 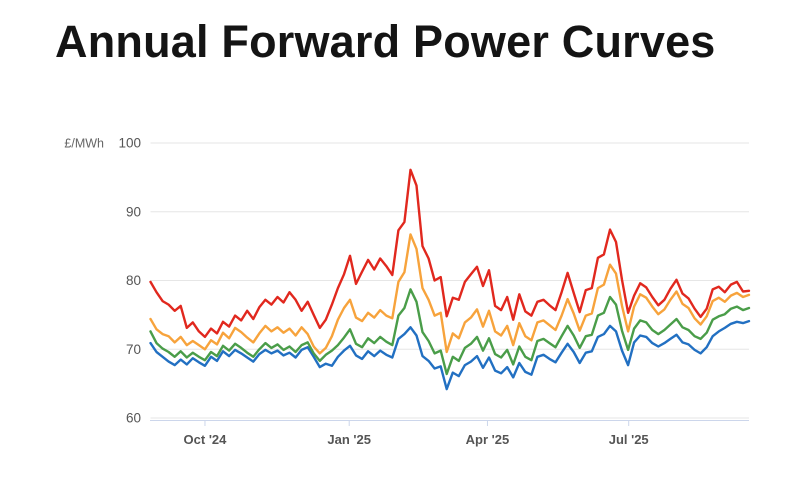 I want to click on y-tick-label-60: 60, so click(x=133, y=418).